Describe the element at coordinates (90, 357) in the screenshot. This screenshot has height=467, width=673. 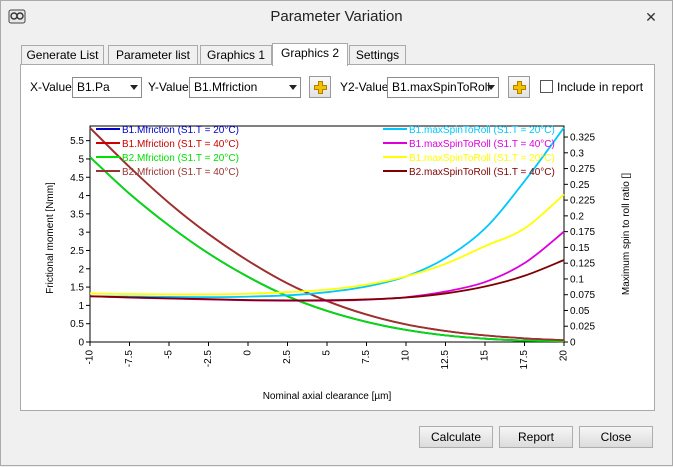
I see `x-tick-label: -10` at that location.